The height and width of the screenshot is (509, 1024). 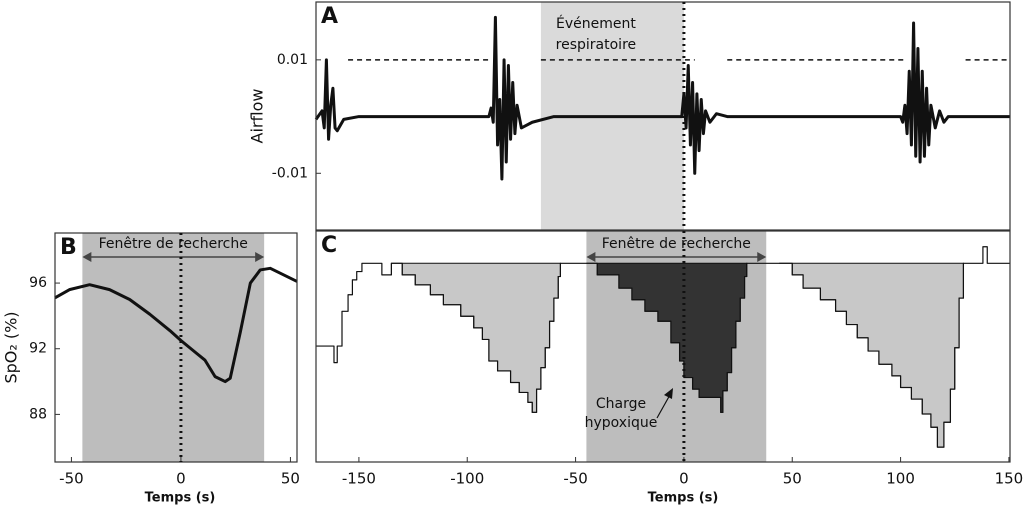 What do you see at coordinates (596, 23) in the screenshot?
I see `event-label: Événement` at bounding box center [596, 23].